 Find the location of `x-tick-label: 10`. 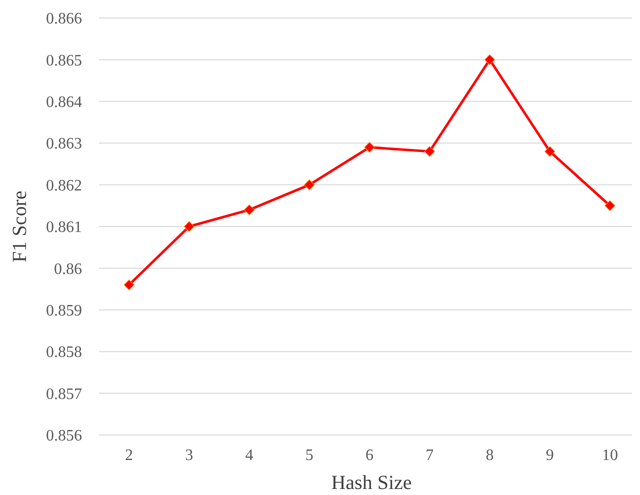

x-tick-label: 10 is located at coordinates (610, 455).